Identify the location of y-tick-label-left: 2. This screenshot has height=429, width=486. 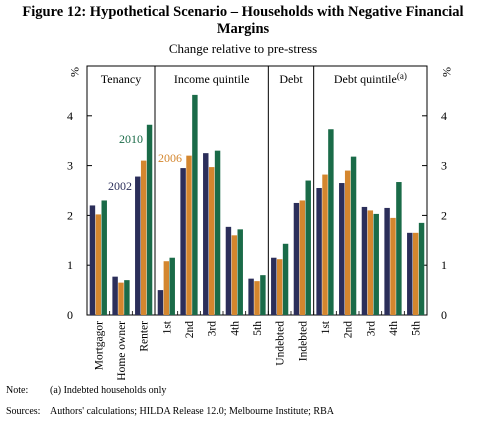
(70, 215).